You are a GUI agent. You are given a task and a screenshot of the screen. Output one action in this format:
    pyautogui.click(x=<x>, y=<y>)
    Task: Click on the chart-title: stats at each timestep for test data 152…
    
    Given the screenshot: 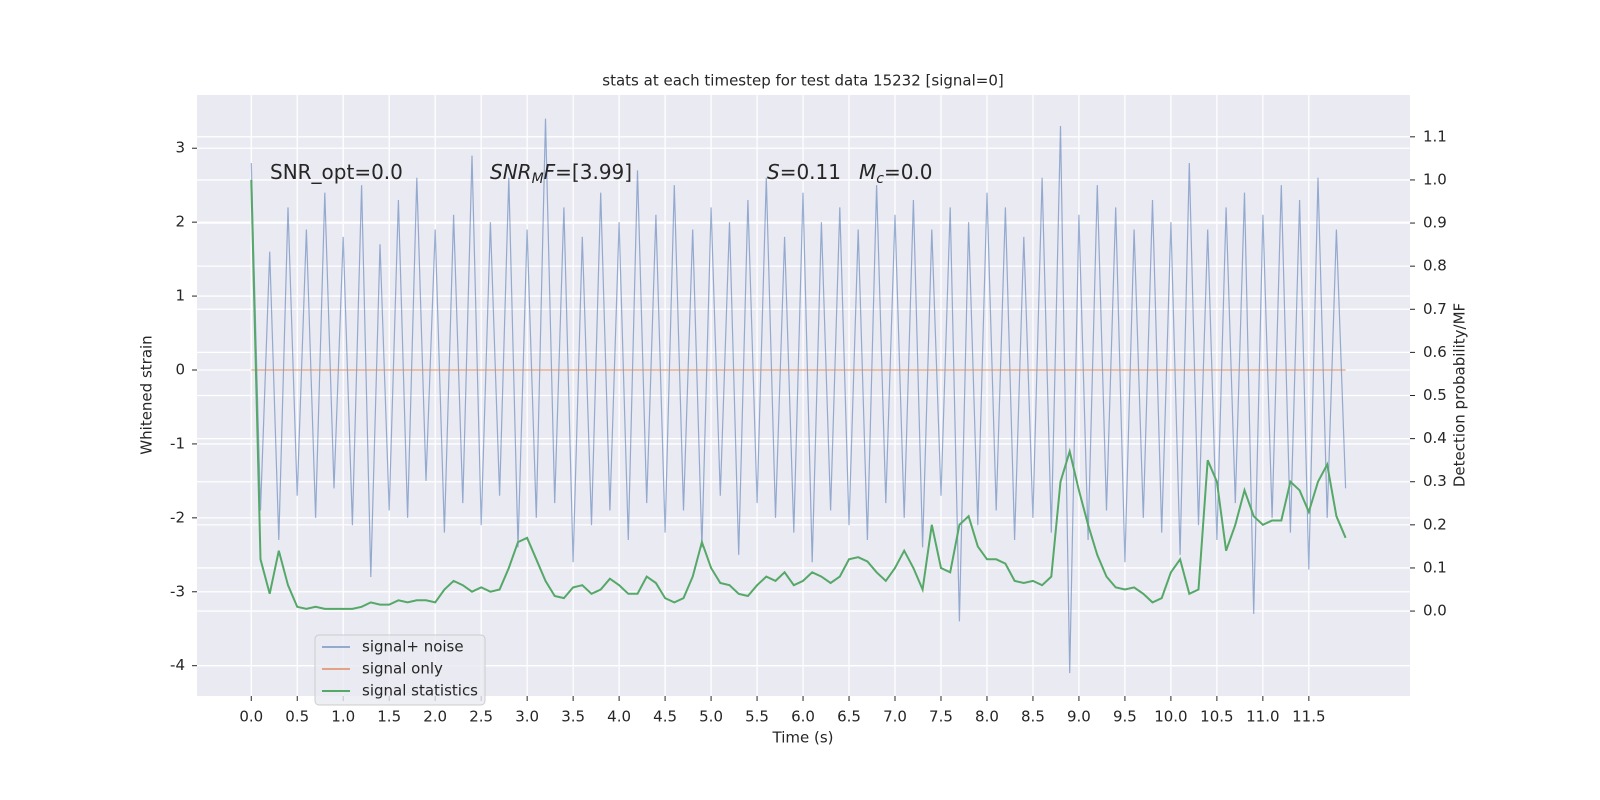 What is the action you would take?
    pyautogui.click(x=802, y=81)
    